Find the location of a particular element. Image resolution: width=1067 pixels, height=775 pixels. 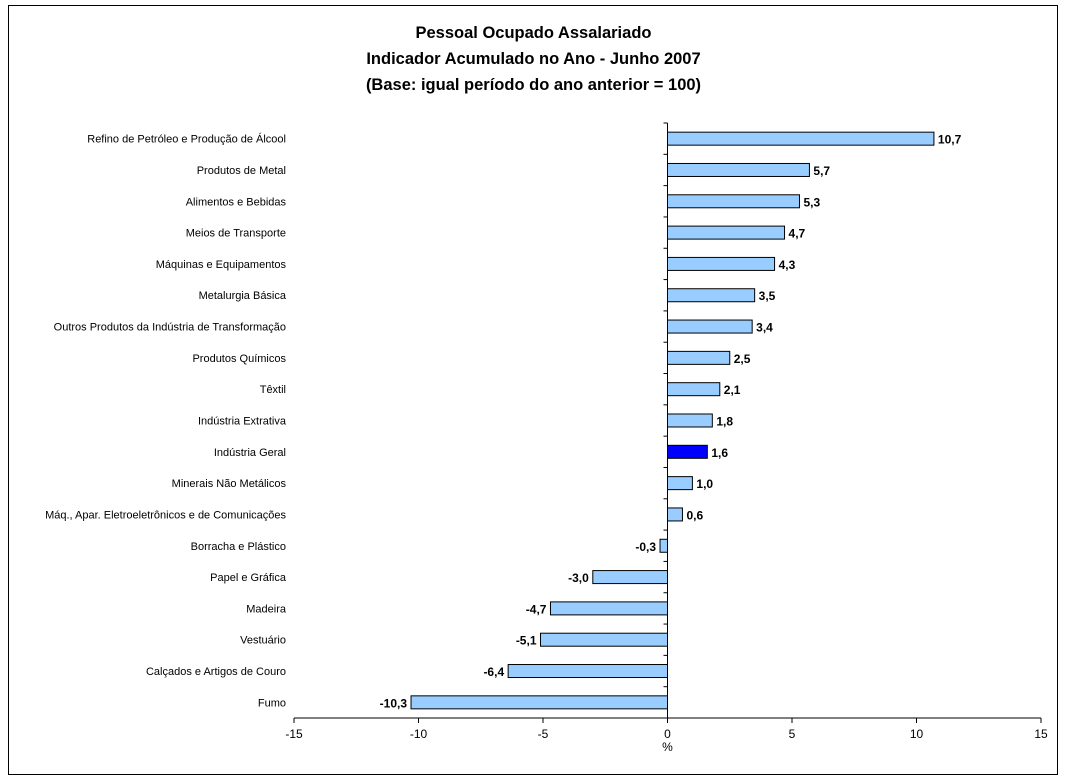

x-tick-label: -15 is located at coordinates (294, 734).